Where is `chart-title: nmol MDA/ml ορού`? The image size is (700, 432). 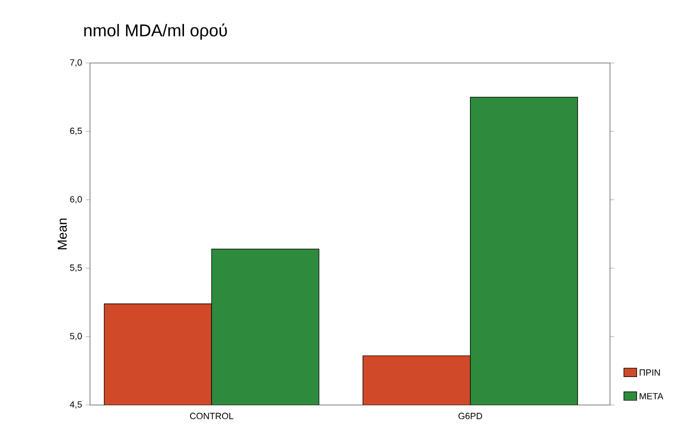
chart-title: nmol MDA/ml ορού is located at coordinates (155, 31).